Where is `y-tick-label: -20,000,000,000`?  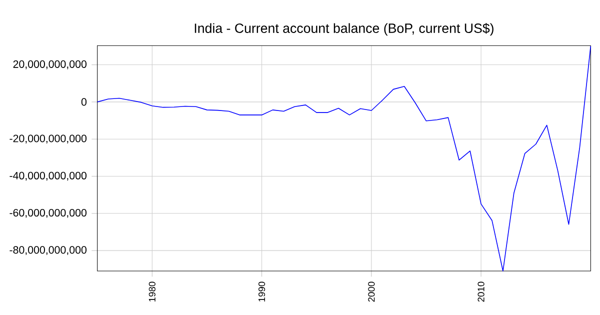 y-tick-label: -20,000,000,000 is located at coordinates (48, 139).